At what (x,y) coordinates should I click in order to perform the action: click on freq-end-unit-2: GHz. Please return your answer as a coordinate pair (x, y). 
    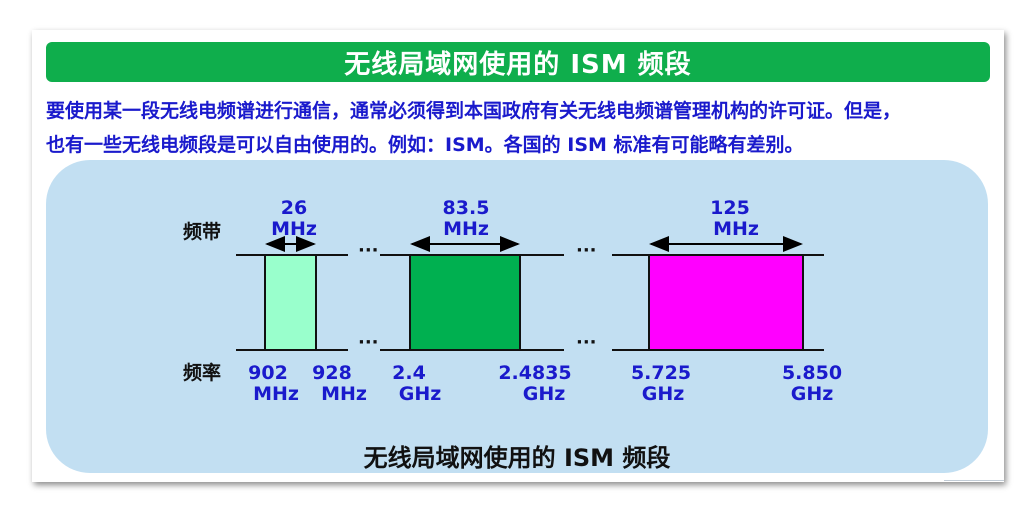
    Looking at the image, I should click on (544, 394).